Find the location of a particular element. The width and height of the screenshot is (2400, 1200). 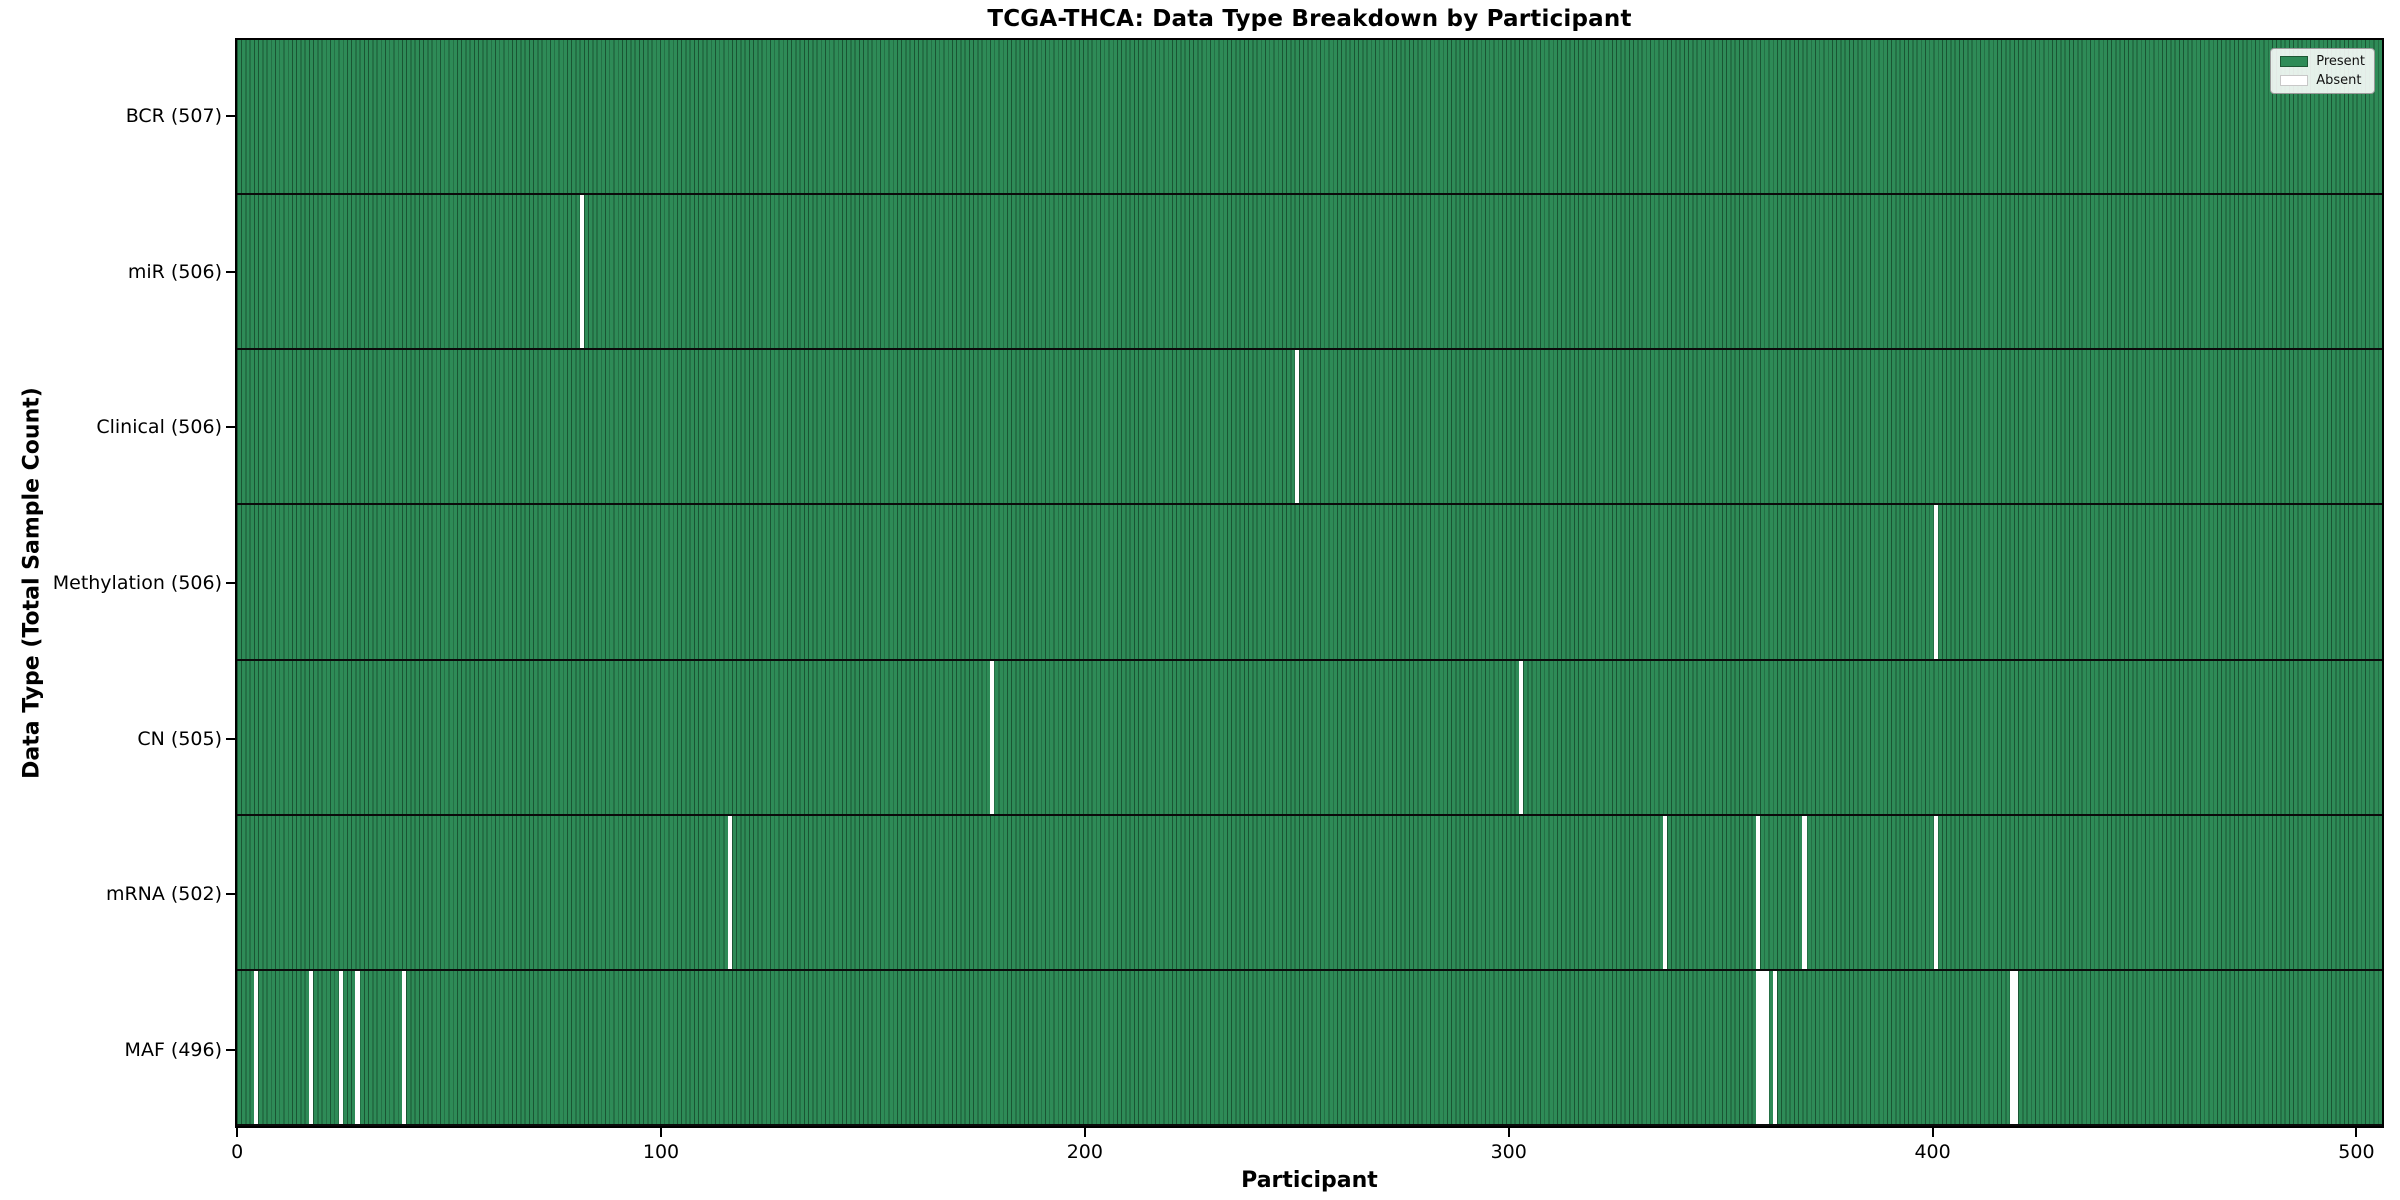

present-swatch-icon is located at coordinates (2294, 61).